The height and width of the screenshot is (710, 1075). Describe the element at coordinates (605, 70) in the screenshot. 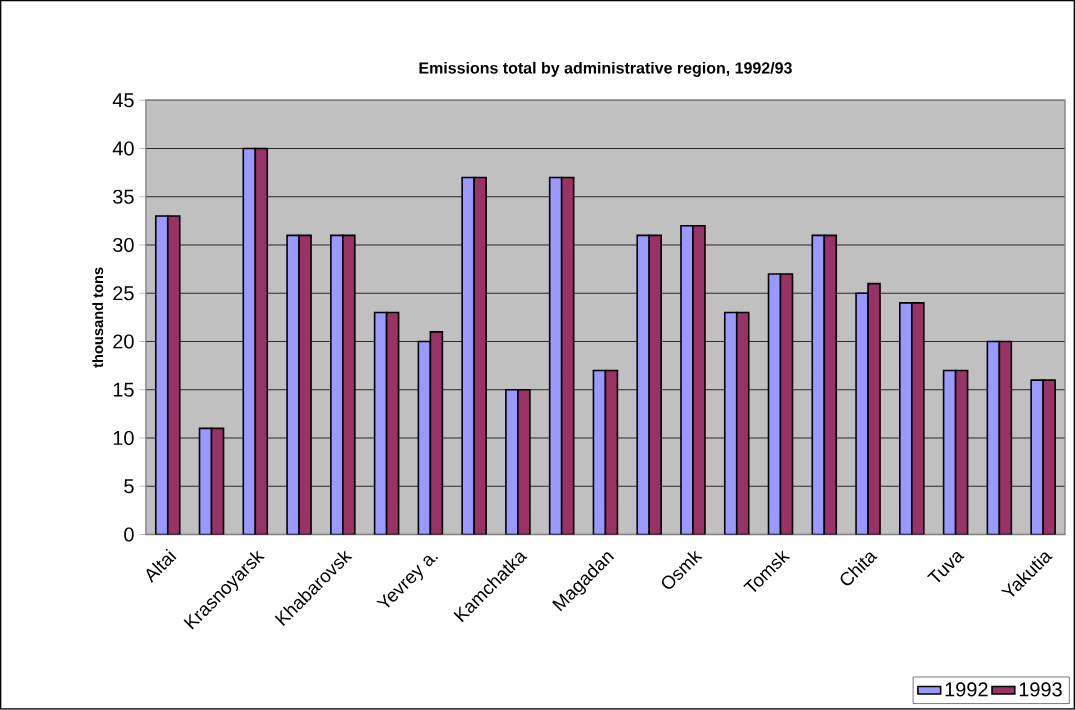

I see `chart-title: Emissions total by administrative region, 1992/93` at that location.